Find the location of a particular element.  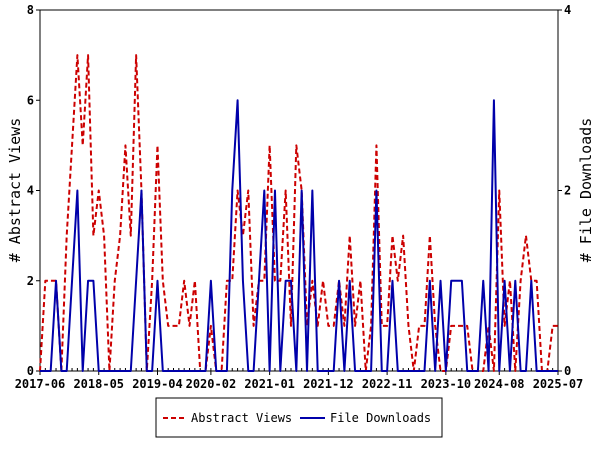

x-tick-label: 2024-08 is located at coordinates (499, 384).